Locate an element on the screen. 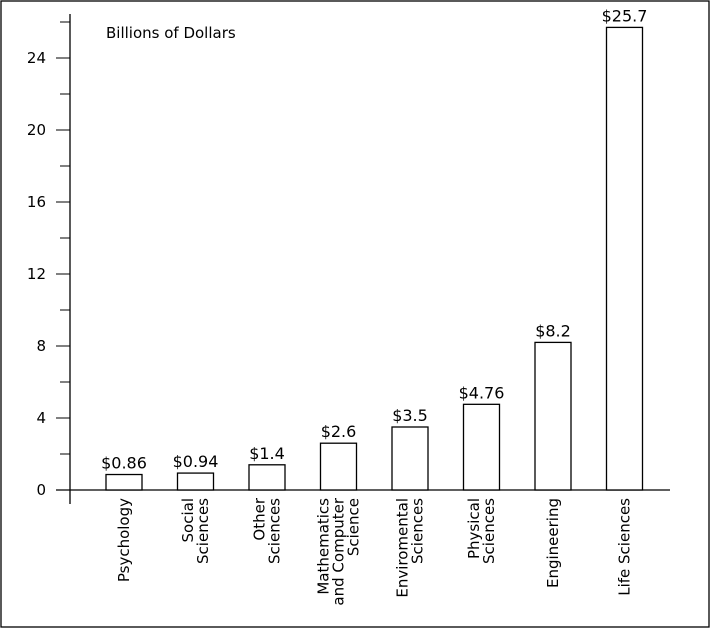 The height and width of the screenshot is (628, 710). value-label: $0.94 is located at coordinates (196, 461).